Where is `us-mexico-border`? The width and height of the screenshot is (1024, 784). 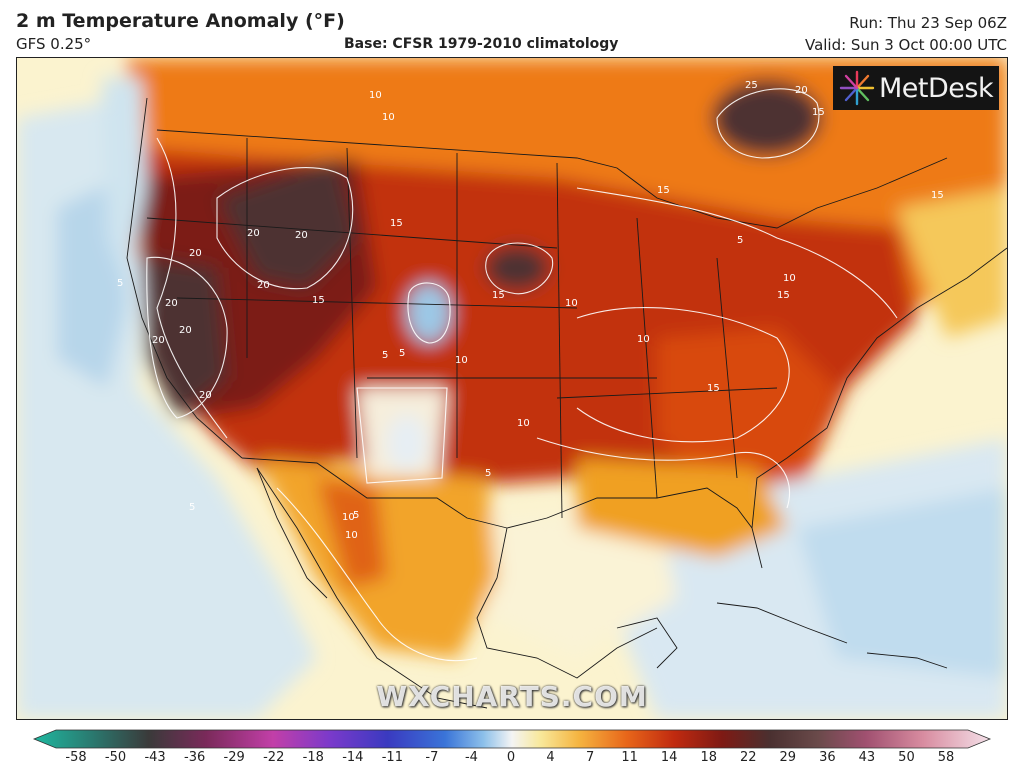
us-mexico-border is located at coordinates (374, 493).